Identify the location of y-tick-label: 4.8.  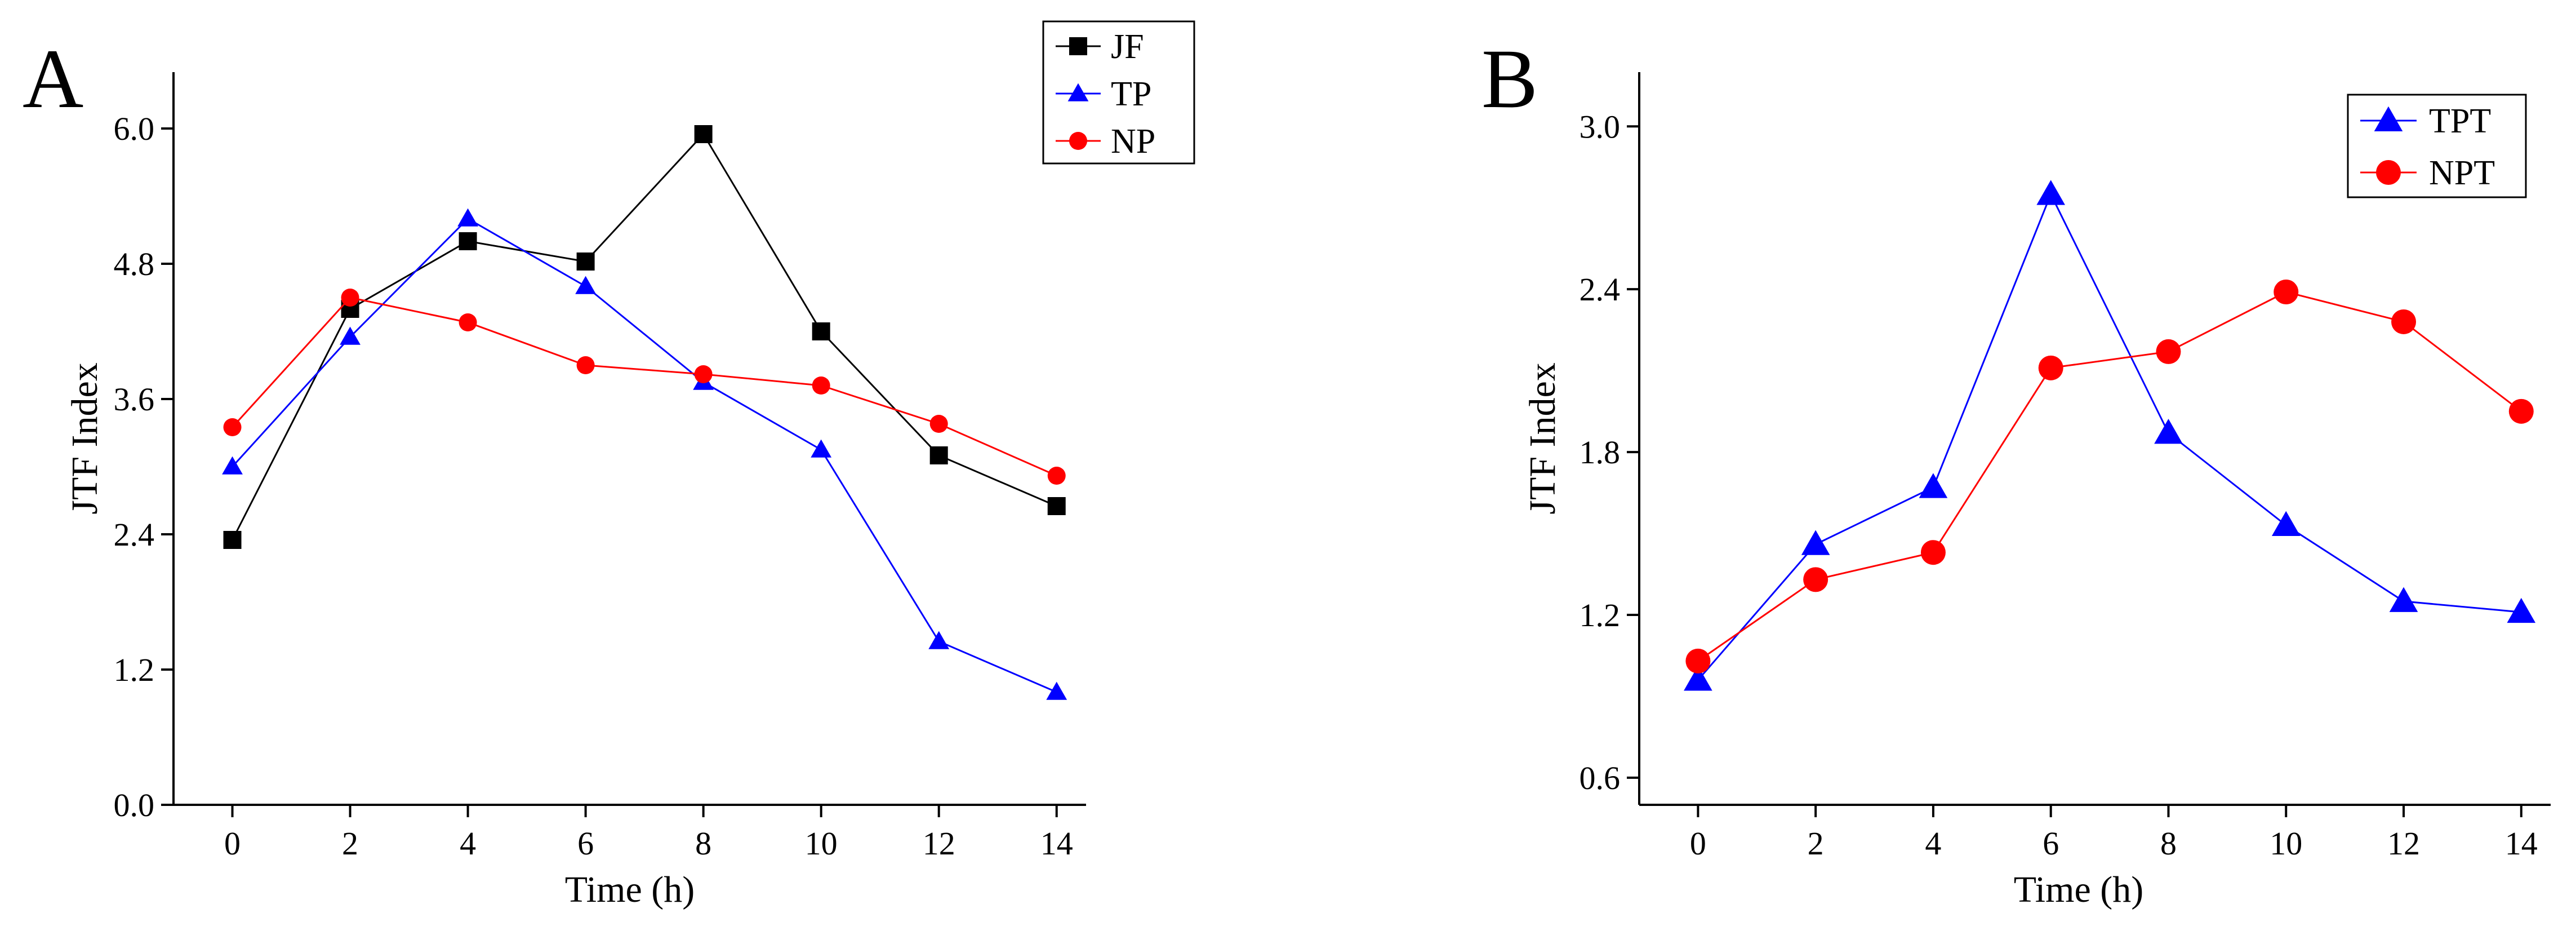
(134, 264).